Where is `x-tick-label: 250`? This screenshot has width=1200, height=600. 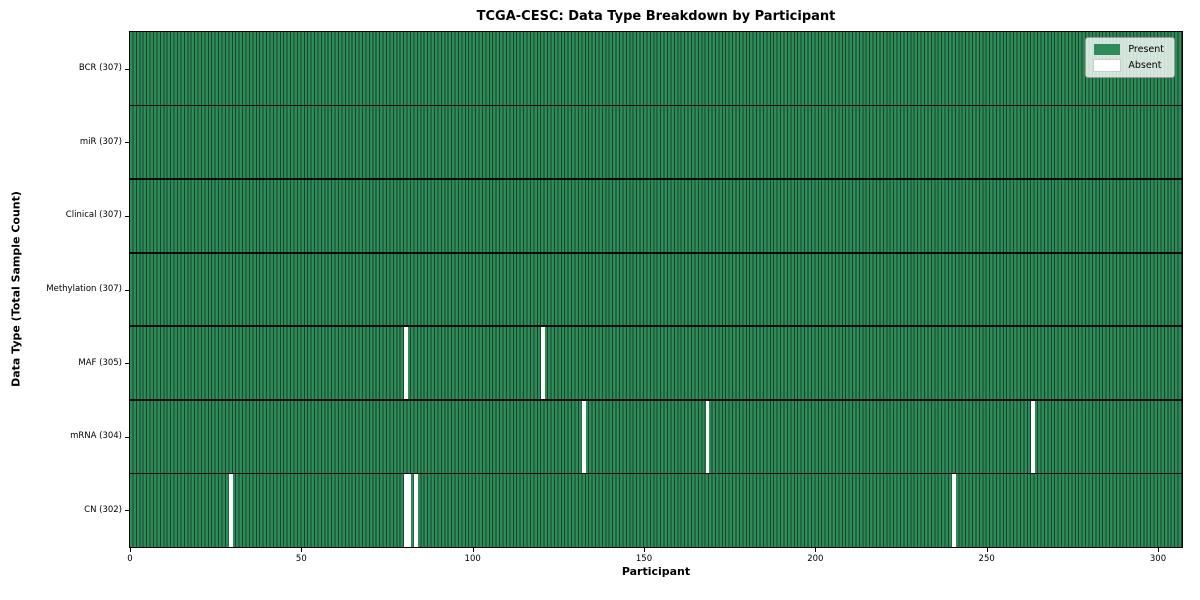 x-tick-label: 250 is located at coordinates (986, 559).